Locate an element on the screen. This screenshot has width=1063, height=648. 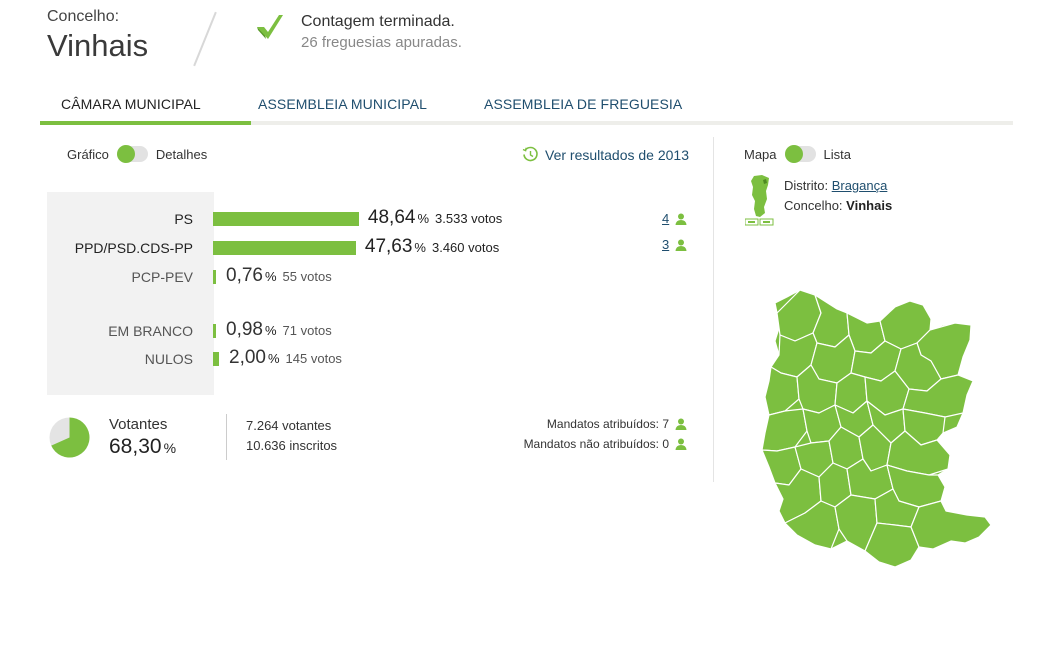
previous-results-link: Ver resultados de 2013 is located at coordinates (605, 154).